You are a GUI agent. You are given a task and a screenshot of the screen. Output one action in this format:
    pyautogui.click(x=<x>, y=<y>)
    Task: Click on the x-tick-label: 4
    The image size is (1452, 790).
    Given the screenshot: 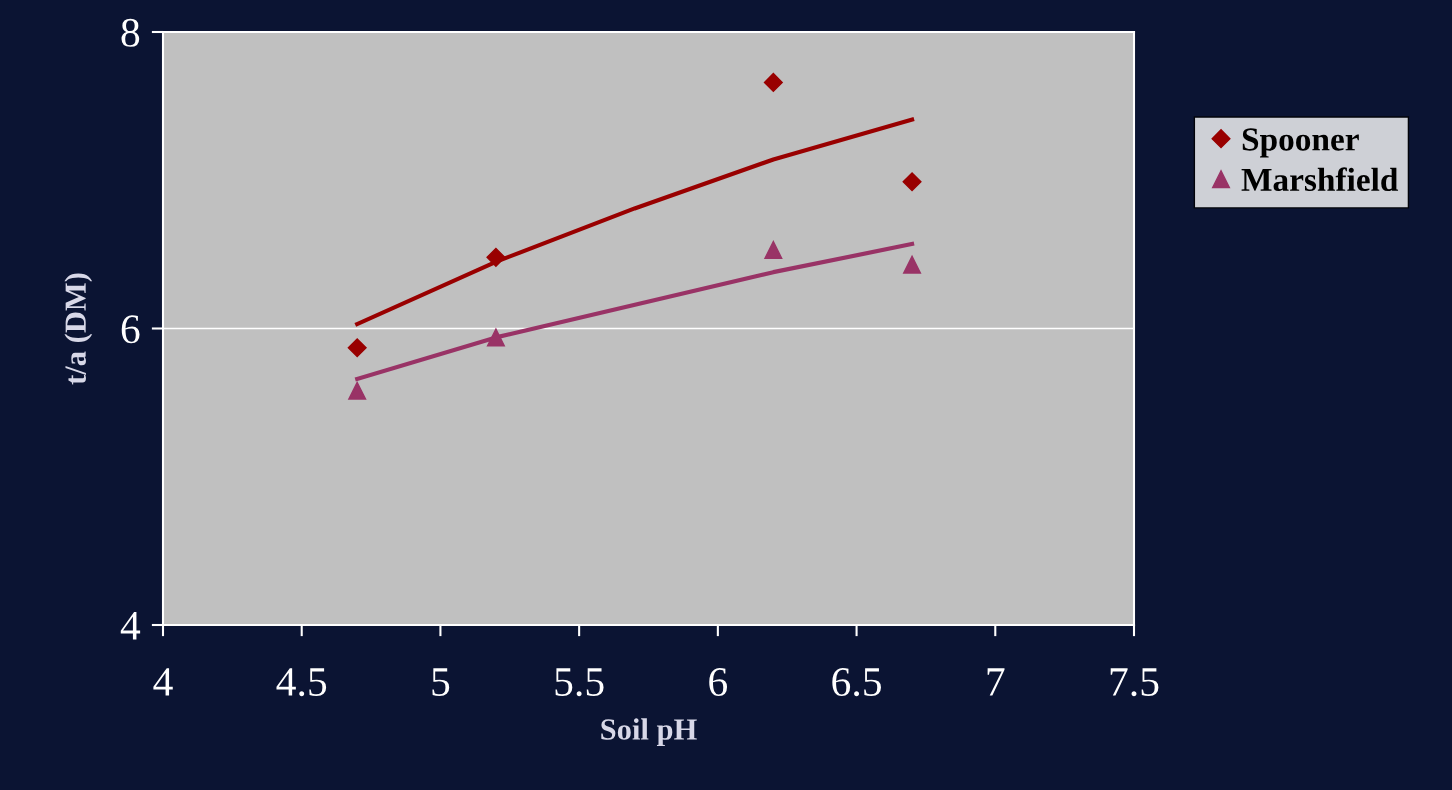 What is the action you would take?
    pyautogui.click(x=163, y=682)
    